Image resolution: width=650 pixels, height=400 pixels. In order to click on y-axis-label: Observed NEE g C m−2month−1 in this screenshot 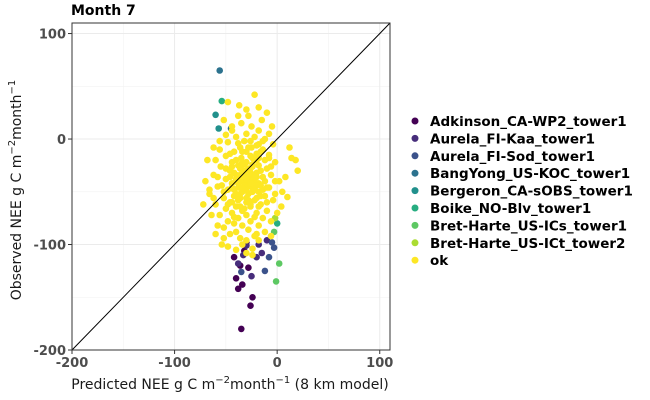, I will do `click(16, 190)`.